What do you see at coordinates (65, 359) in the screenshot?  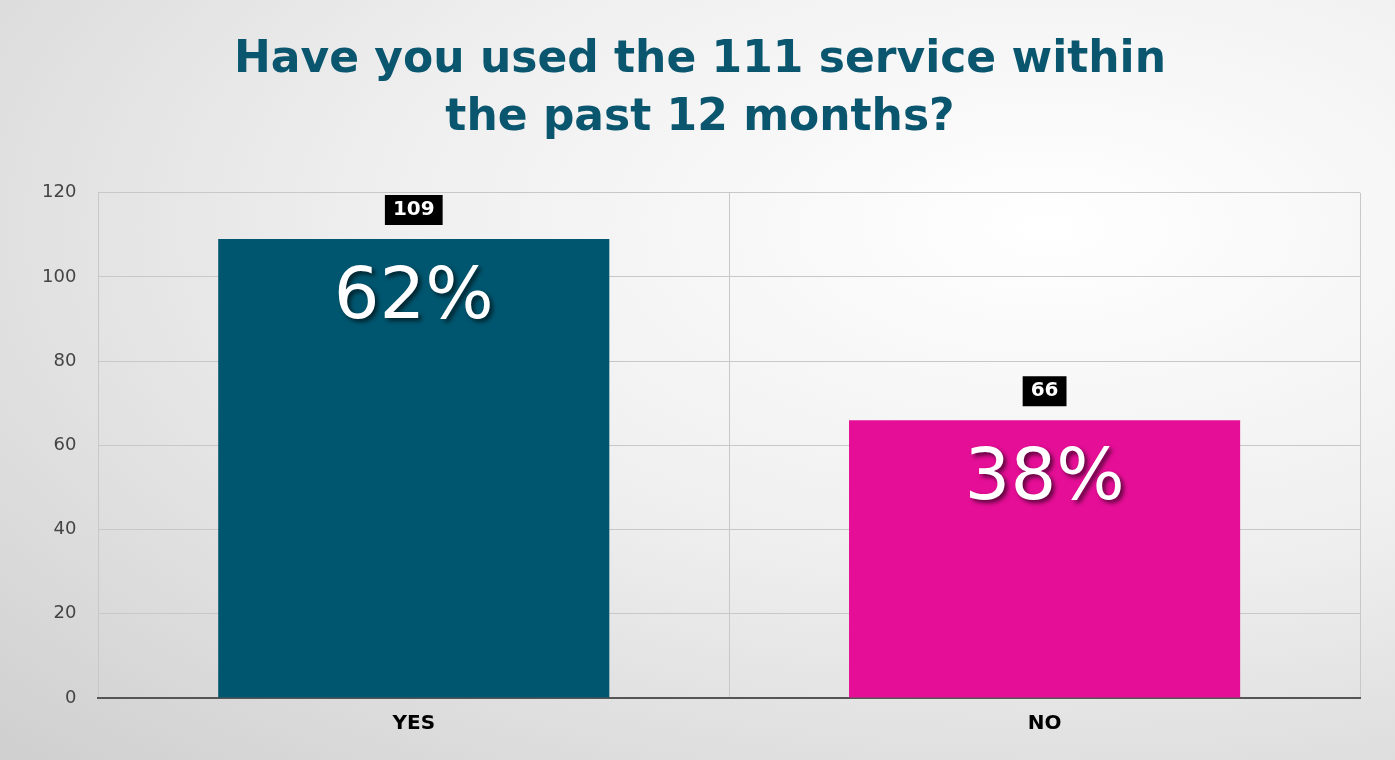 I see `y-tick-label: 80` at bounding box center [65, 359].